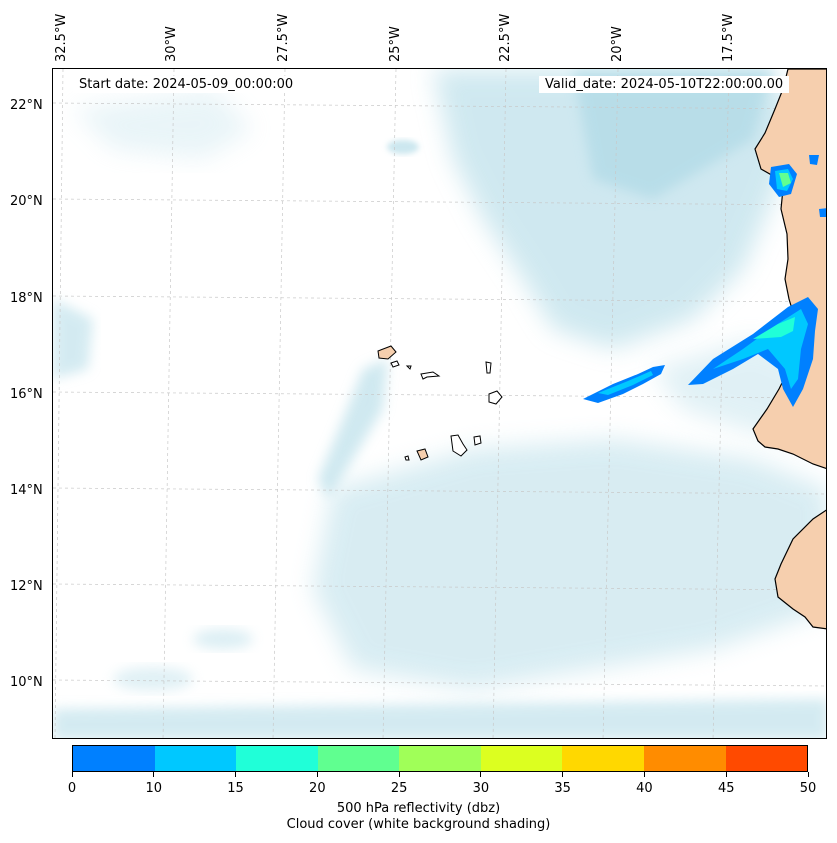  Describe the element at coordinates (477, 440) in the screenshot. I see `island-maio` at that location.